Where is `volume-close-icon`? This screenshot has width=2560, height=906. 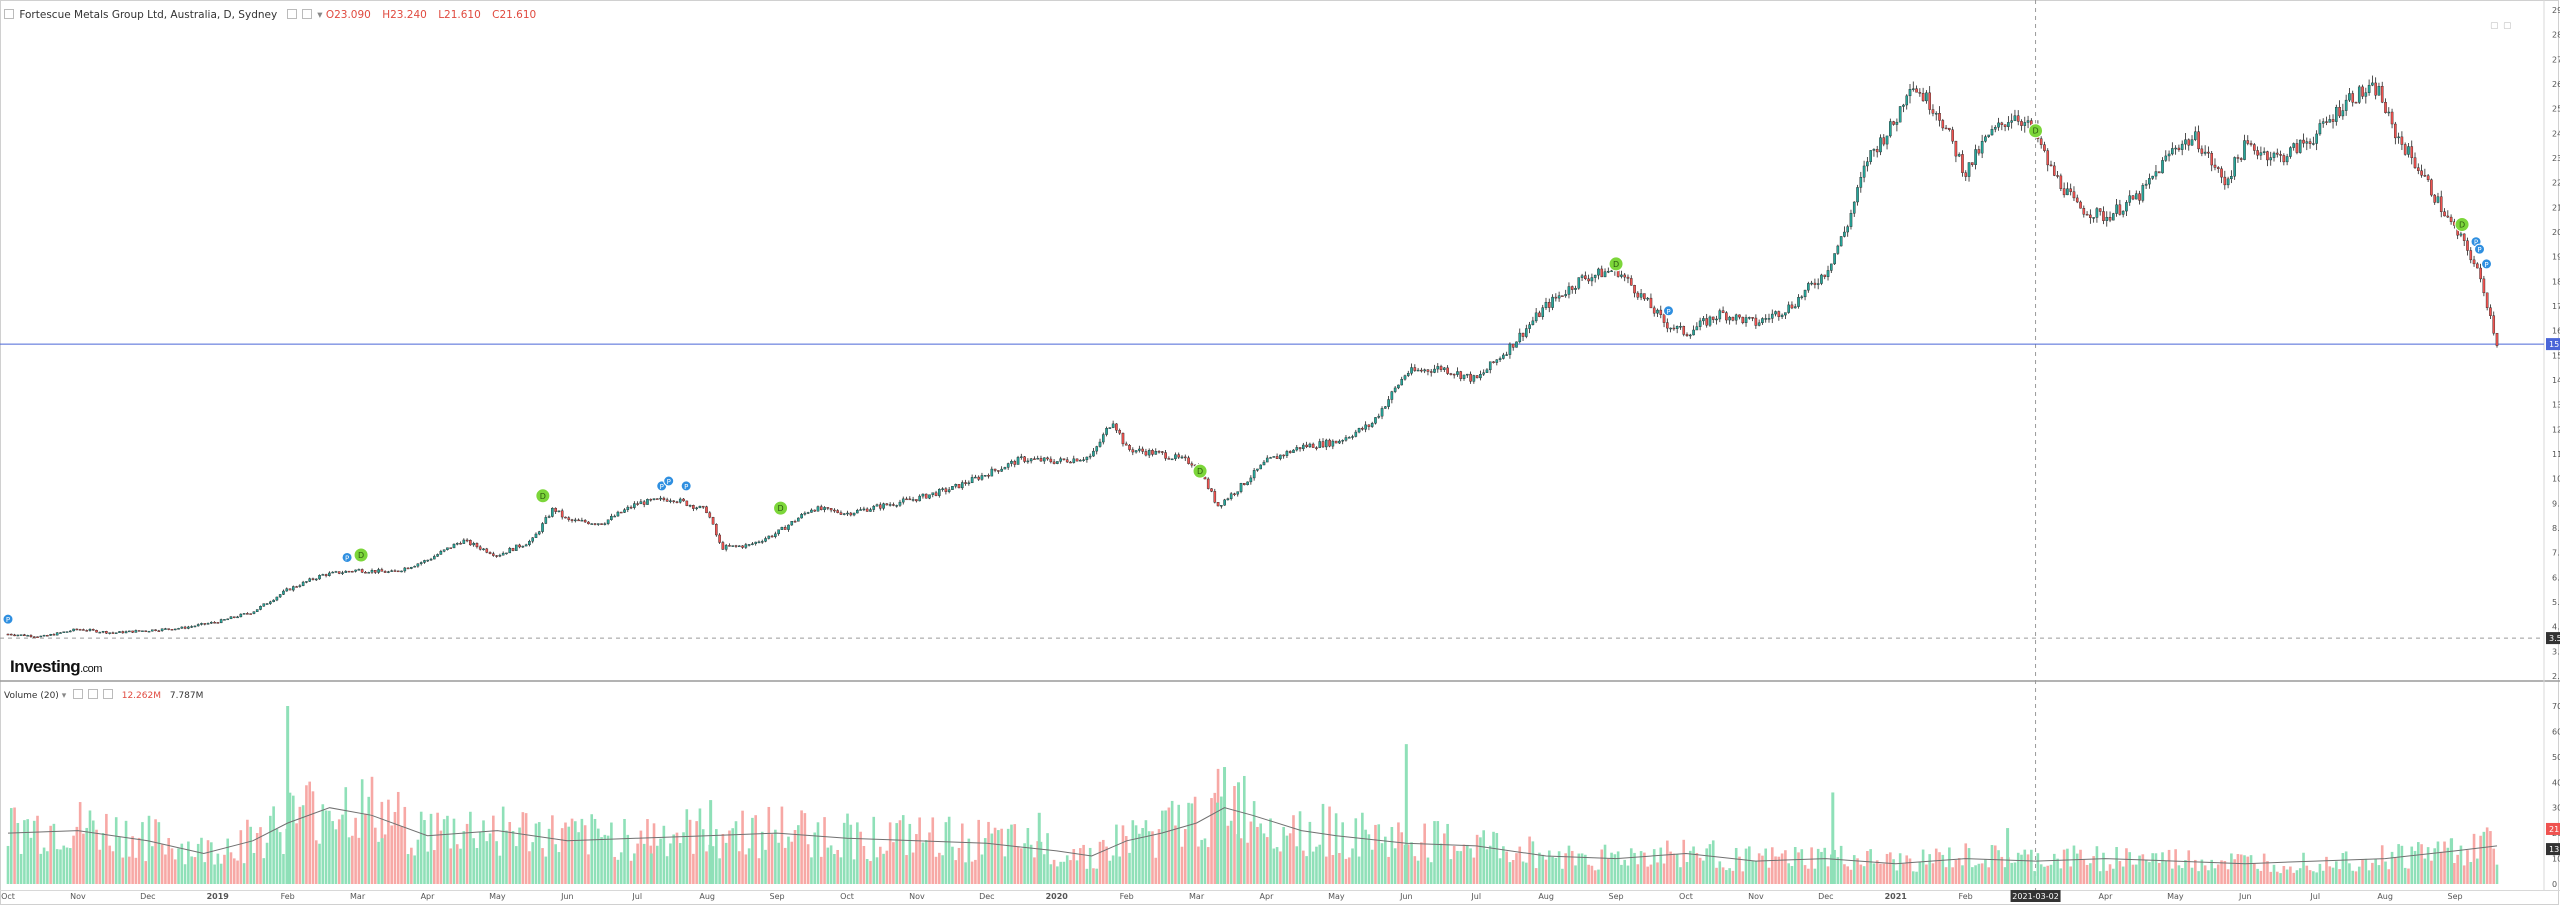 volume-close-icon is located at coordinates (107, 694).